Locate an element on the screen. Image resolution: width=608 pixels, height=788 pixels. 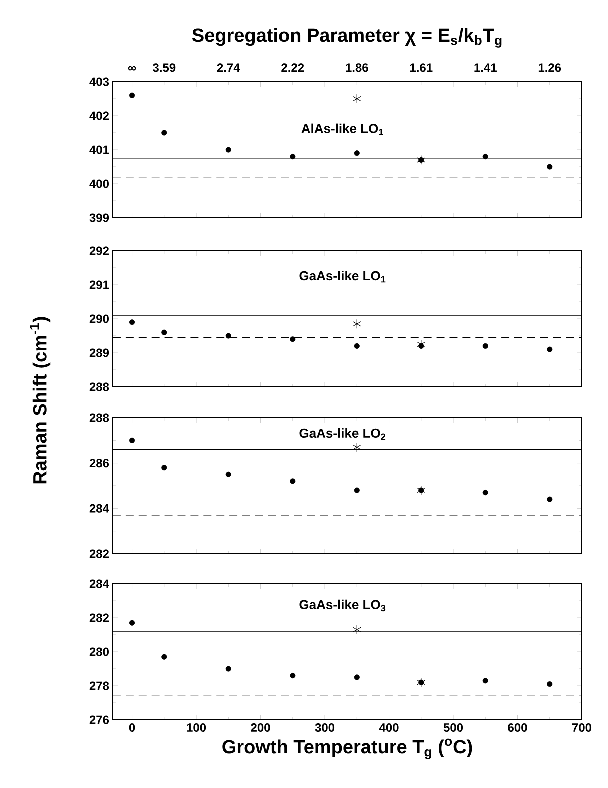
annotation: GaAs-like LO$_{3}$ is located at coordinates (343, 606).